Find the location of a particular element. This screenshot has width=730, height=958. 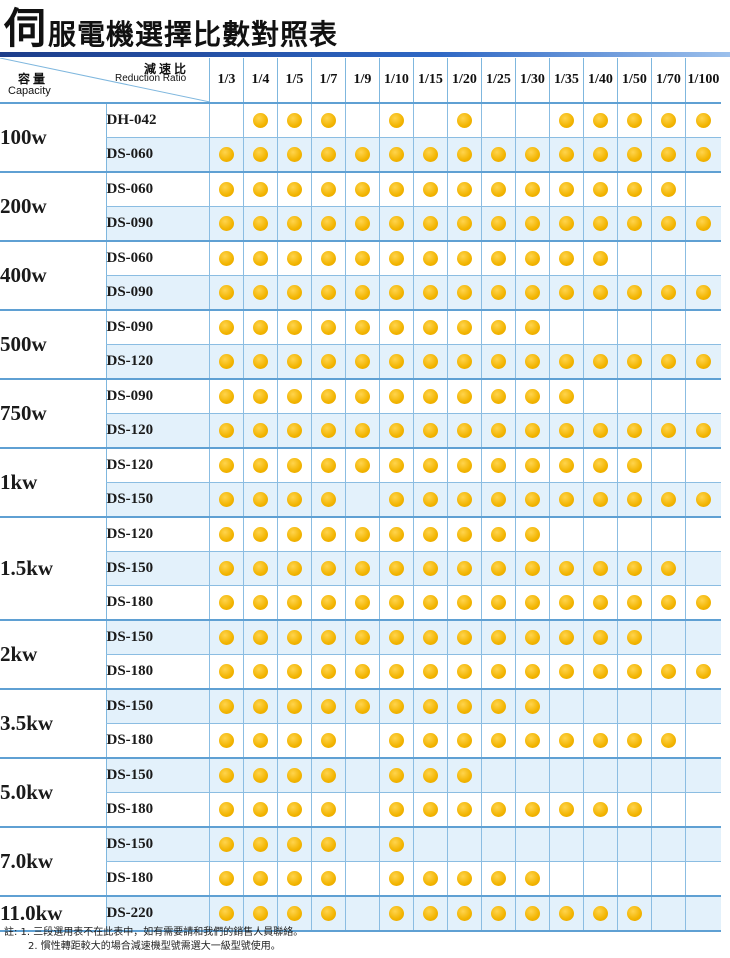

table-row: DS-180 is located at coordinates (360, 879).